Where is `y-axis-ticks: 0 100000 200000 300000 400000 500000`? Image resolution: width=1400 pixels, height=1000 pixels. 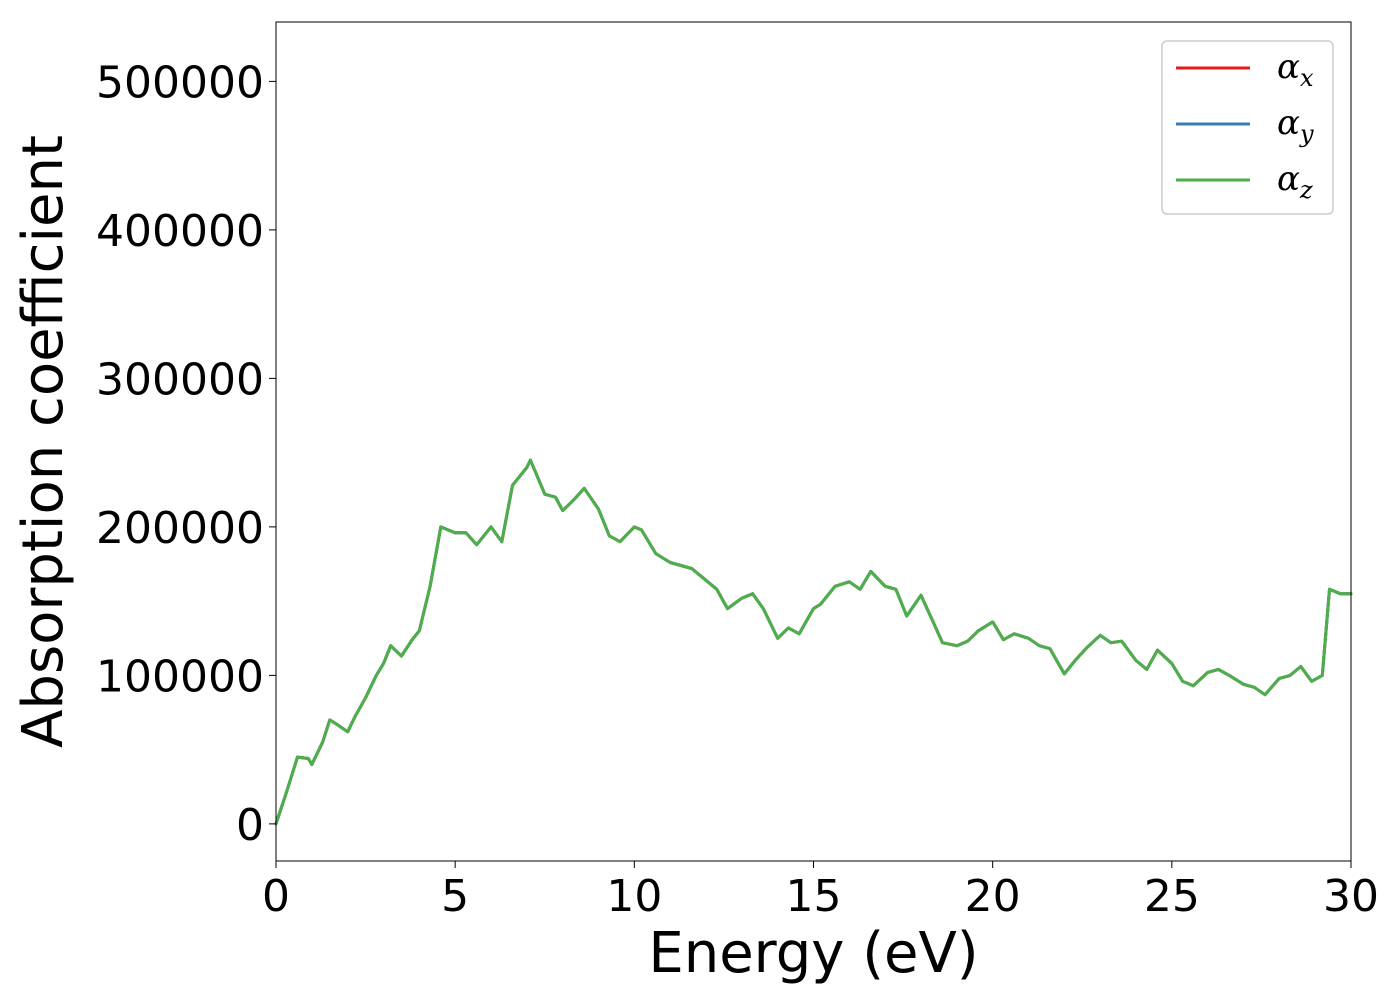 y-axis-ticks: 0 100000 200000 300000 400000 500000 is located at coordinates (186, 454).